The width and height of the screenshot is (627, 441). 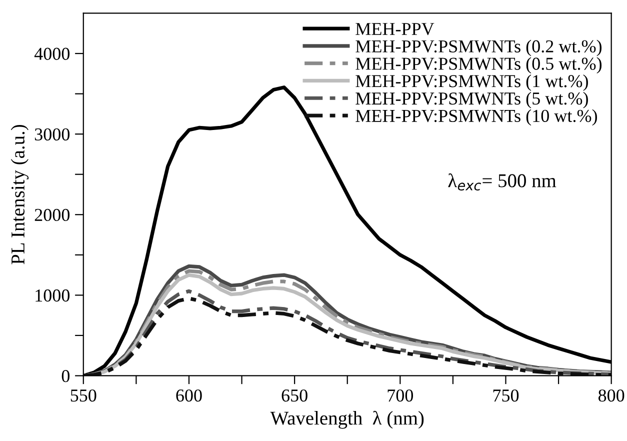 I want to click on legend-label: MEH-PPV:PSMWNTs (5 wt.%), so click(x=472, y=100).